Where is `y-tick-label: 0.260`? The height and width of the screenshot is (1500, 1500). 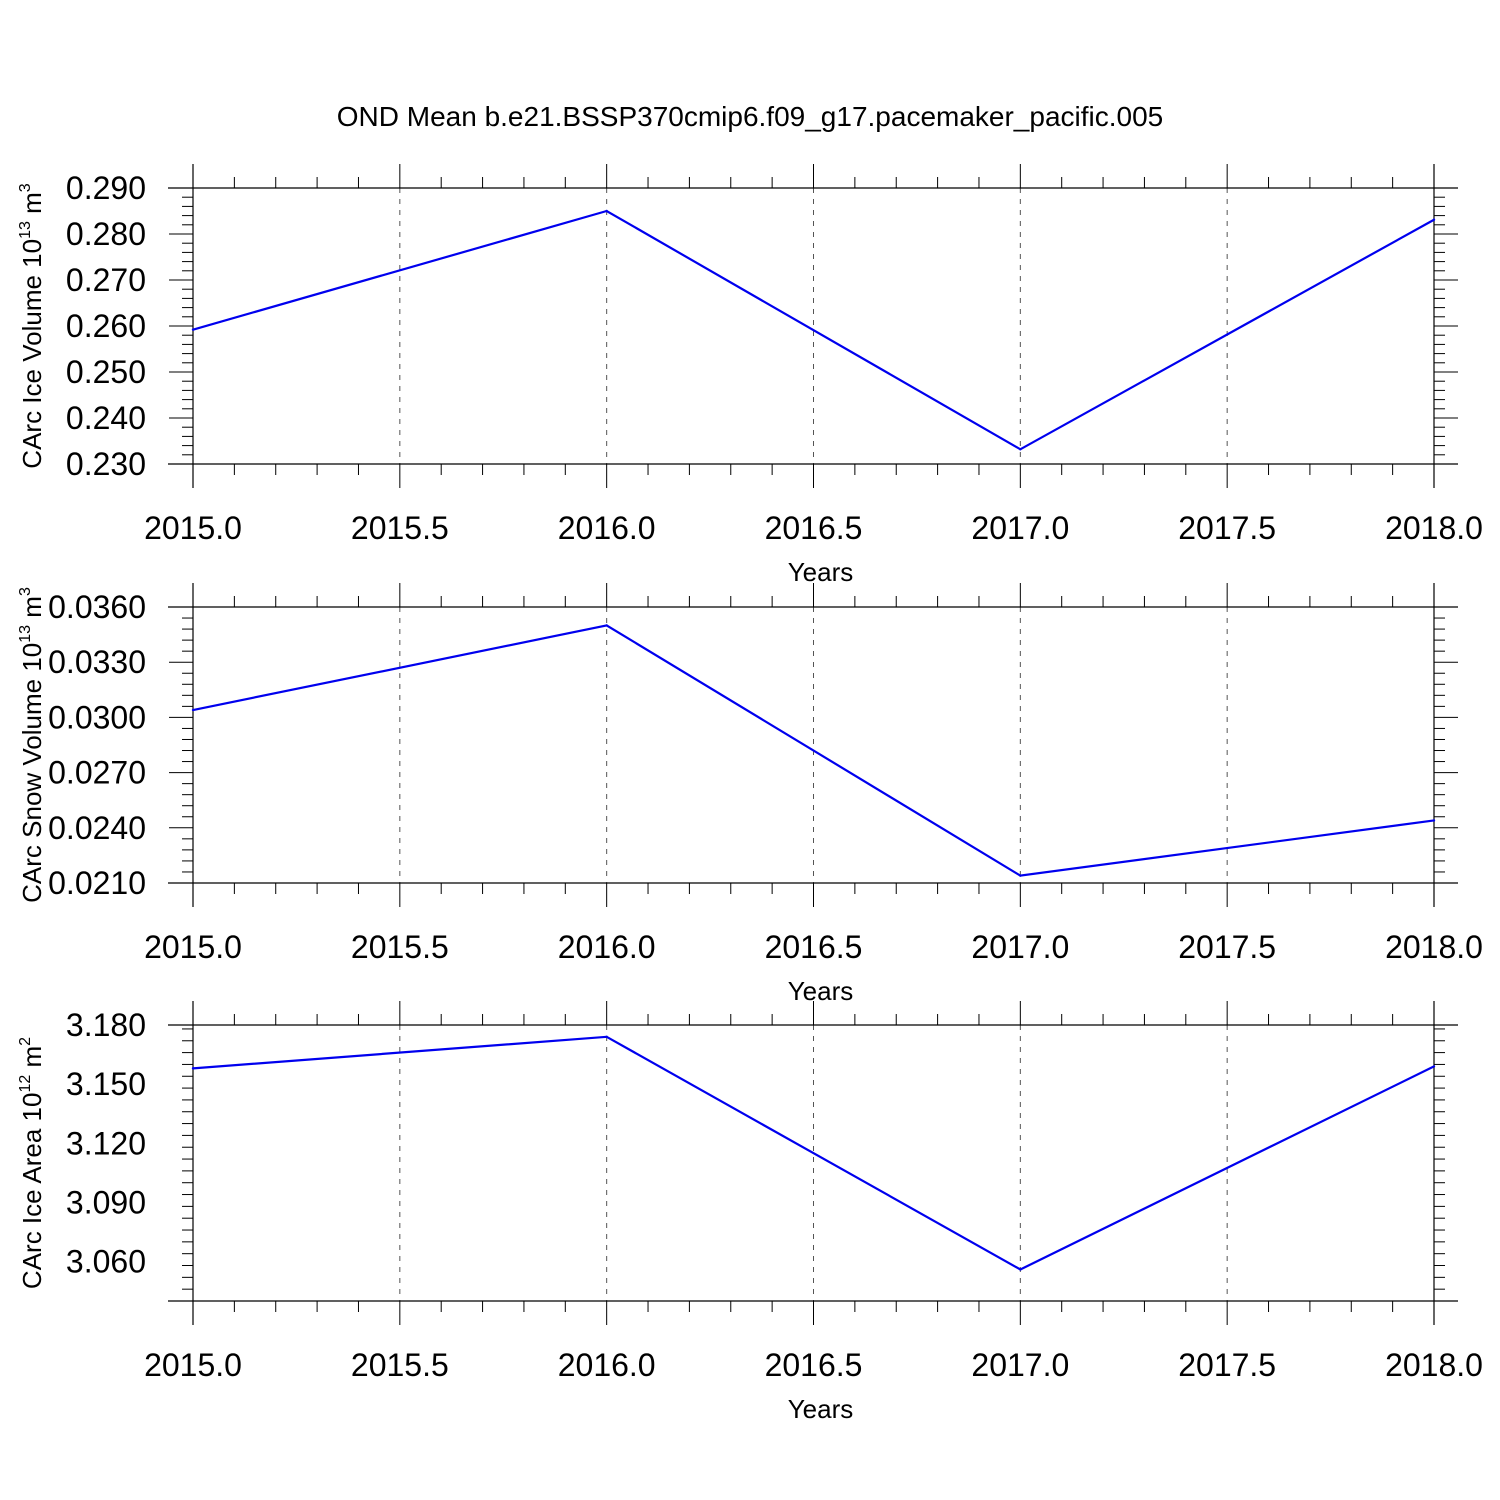
y-tick-label: 0.260 is located at coordinates (106, 326).